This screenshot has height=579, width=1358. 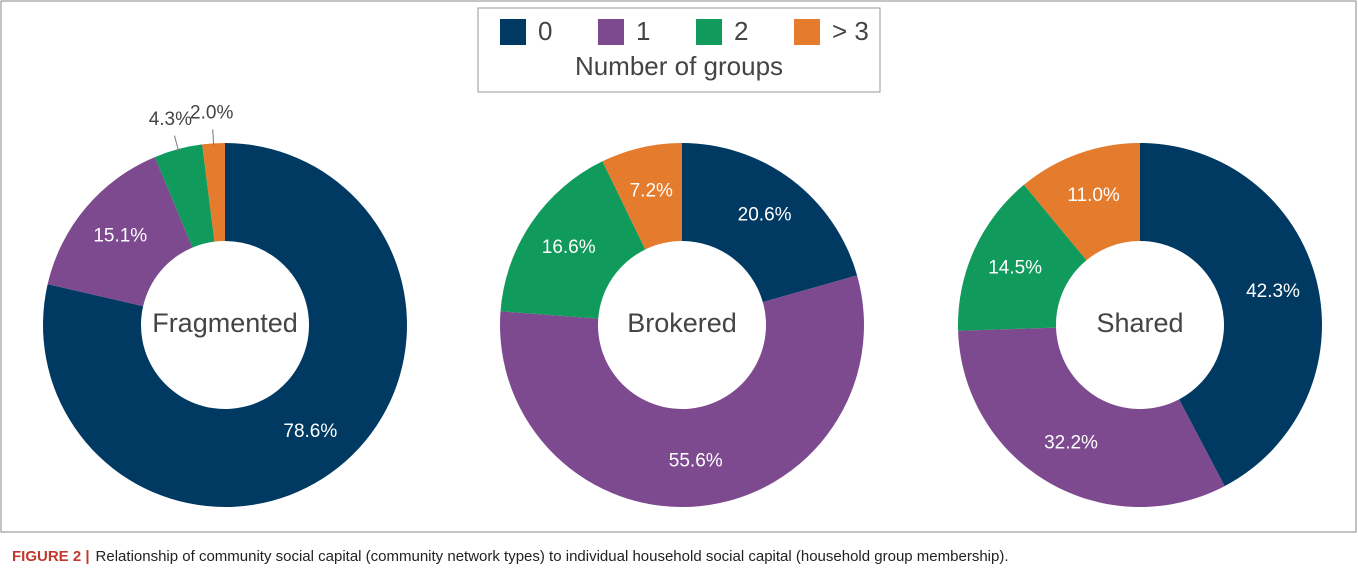 What do you see at coordinates (170, 119) in the screenshot?
I see `data-label: 4.3%` at bounding box center [170, 119].